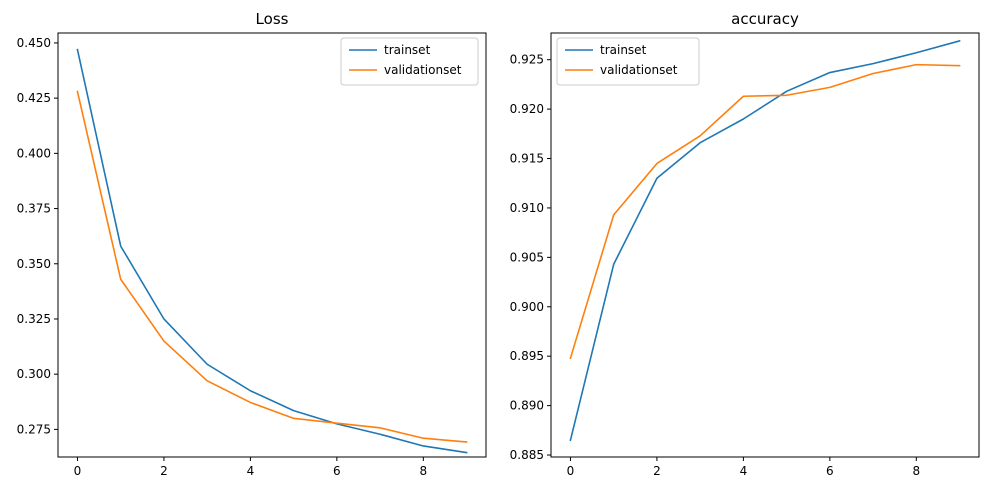 The image size is (989, 490). What do you see at coordinates (34, 264) in the screenshot?
I see `y-tick-label: 0.350` at bounding box center [34, 264].